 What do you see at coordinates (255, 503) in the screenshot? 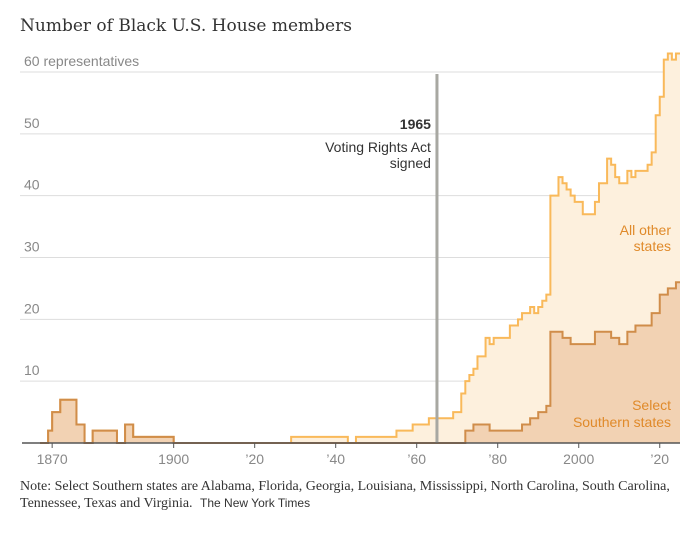
I see `source-credit: The New York Times` at bounding box center [255, 503].